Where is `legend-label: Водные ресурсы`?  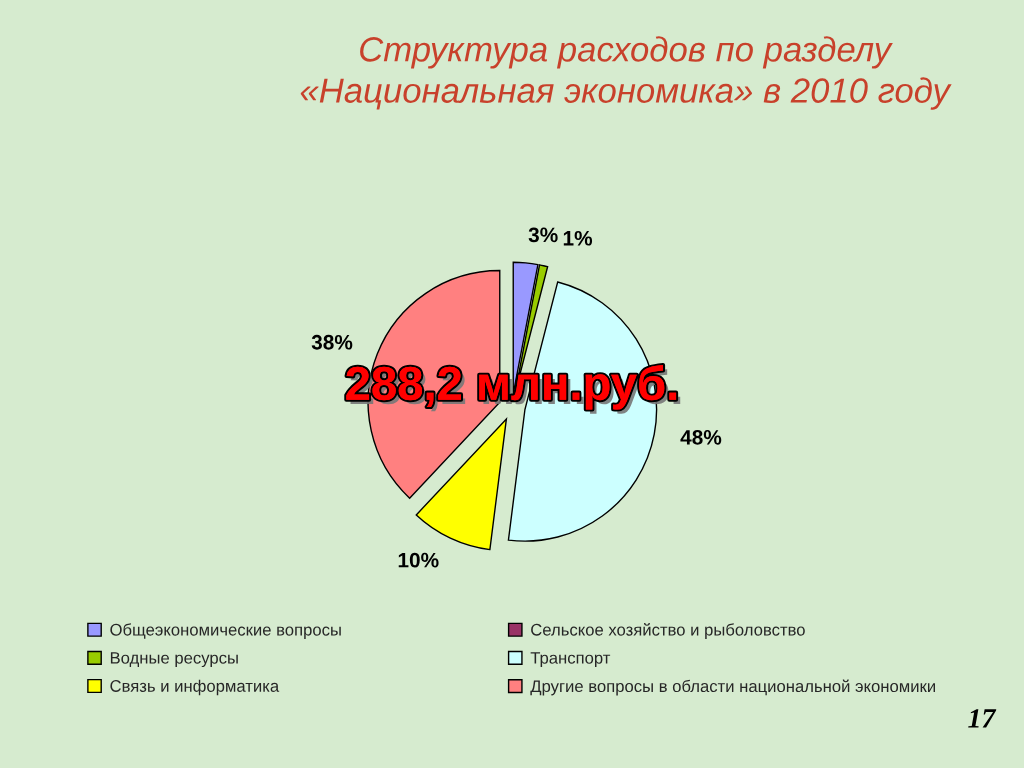
legend-label: Водные ресурсы is located at coordinates (174, 660).